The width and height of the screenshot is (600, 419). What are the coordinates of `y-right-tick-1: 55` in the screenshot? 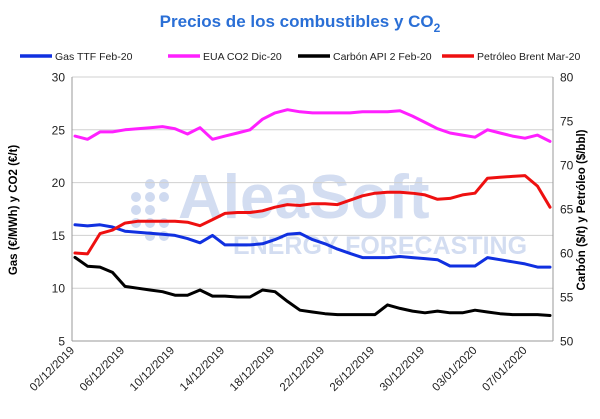 It's located at (567, 298).